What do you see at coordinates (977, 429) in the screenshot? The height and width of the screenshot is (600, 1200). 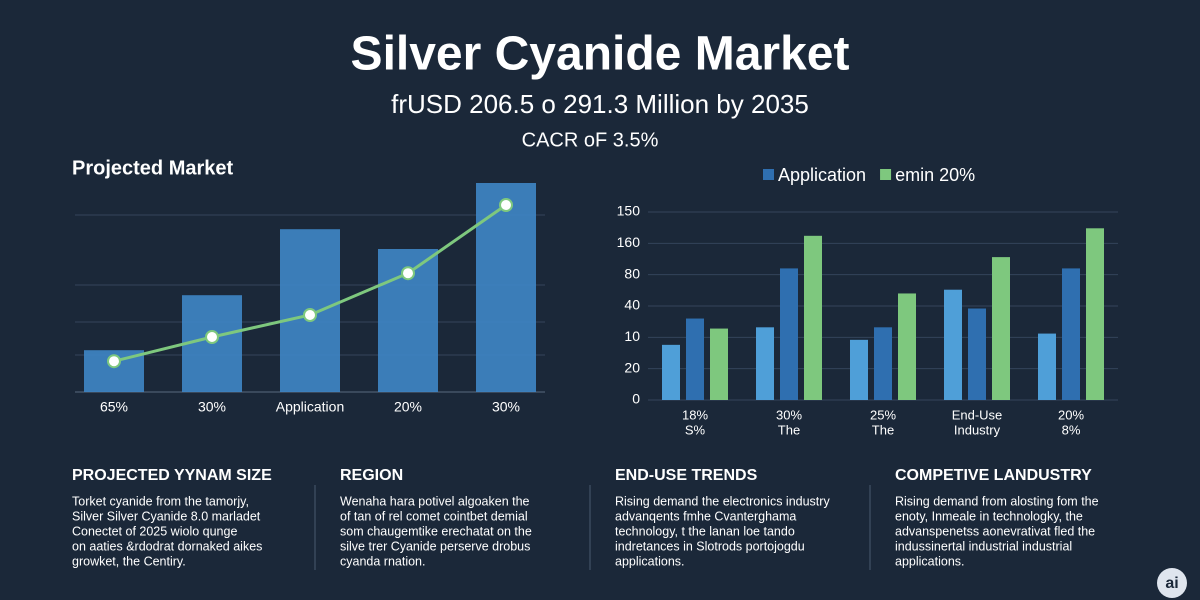 I see `x-tick-label: Industry` at bounding box center [977, 429].